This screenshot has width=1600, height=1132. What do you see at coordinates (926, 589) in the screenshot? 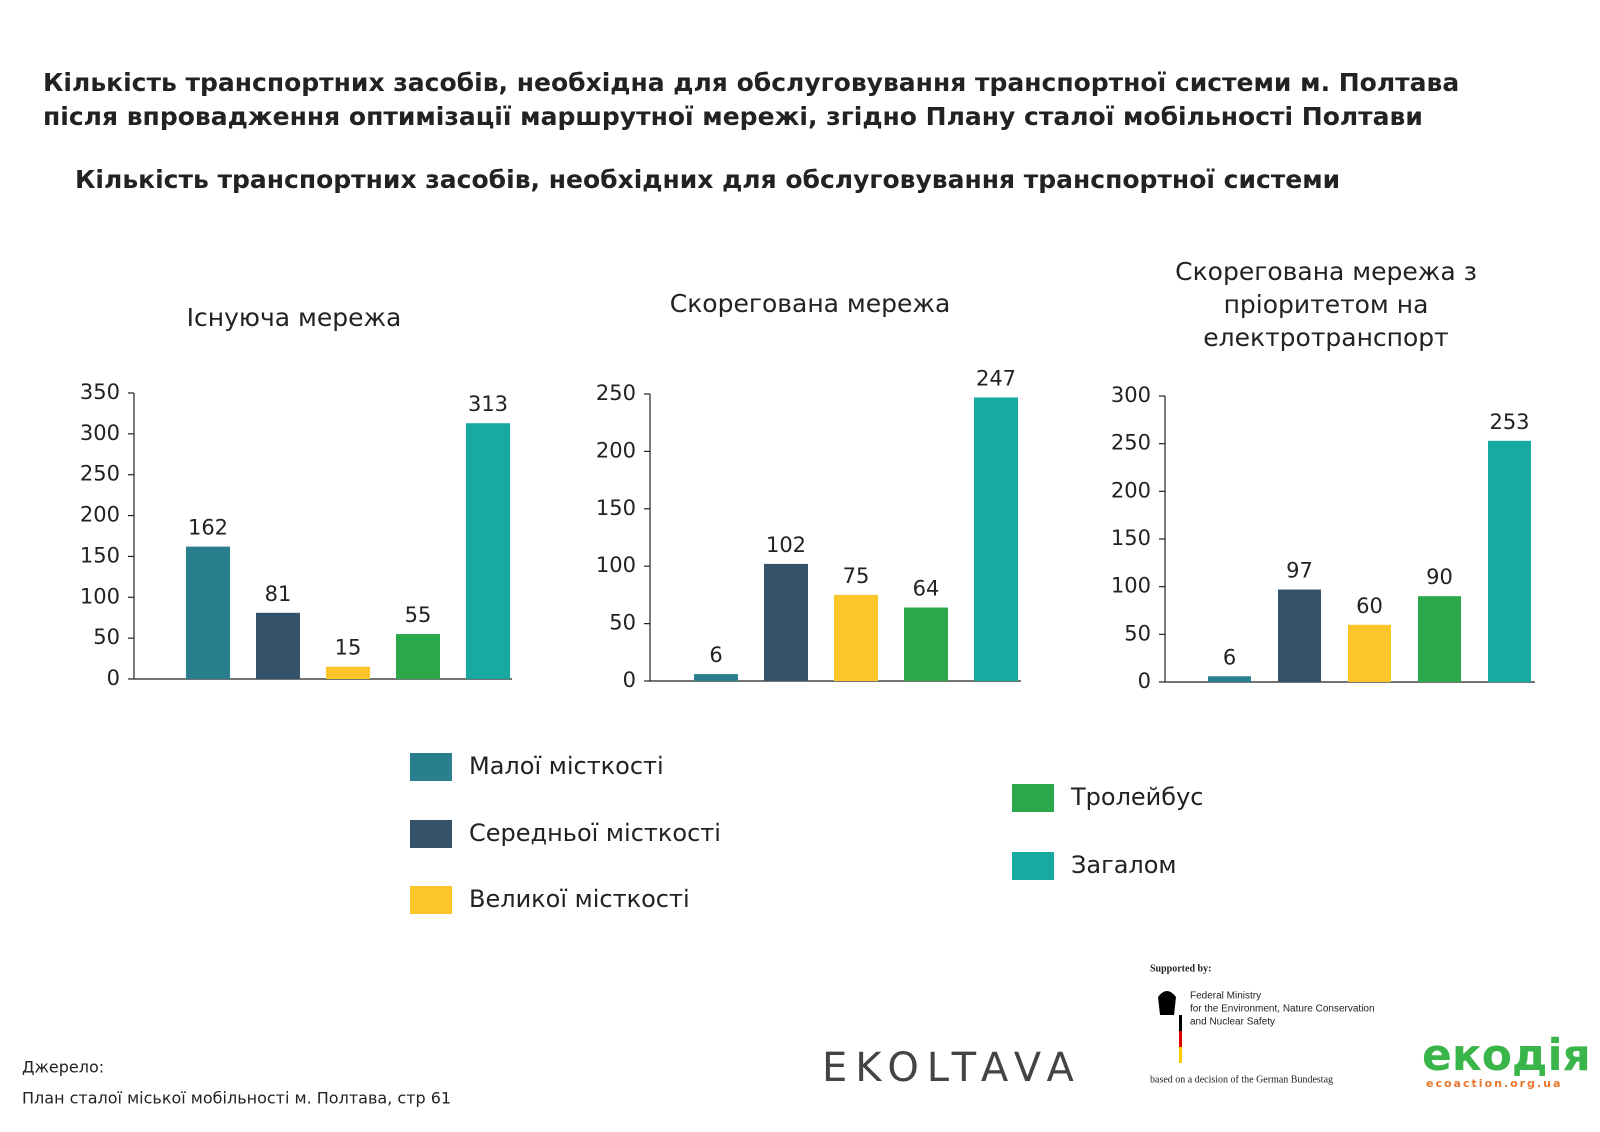
I see `value-label: 64` at bounding box center [926, 589].